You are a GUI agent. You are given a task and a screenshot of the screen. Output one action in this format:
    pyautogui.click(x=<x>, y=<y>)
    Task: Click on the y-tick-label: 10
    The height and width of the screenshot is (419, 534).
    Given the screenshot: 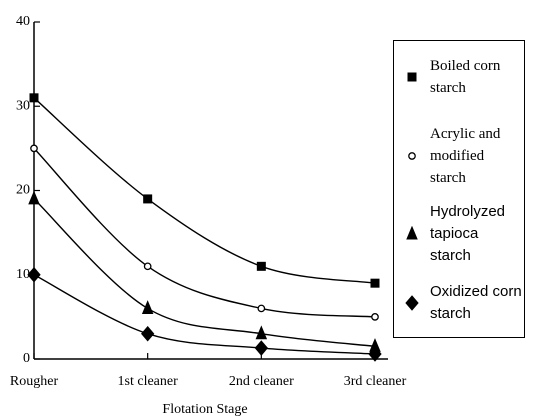 What is the action you would take?
    pyautogui.click(x=23, y=274)
    